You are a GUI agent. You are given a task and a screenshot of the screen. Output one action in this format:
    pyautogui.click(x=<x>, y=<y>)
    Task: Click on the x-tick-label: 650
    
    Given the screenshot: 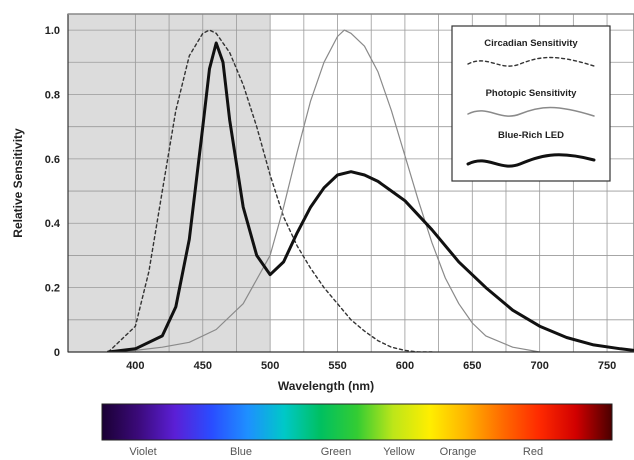 What is the action you would take?
    pyautogui.click(x=472, y=366)
    